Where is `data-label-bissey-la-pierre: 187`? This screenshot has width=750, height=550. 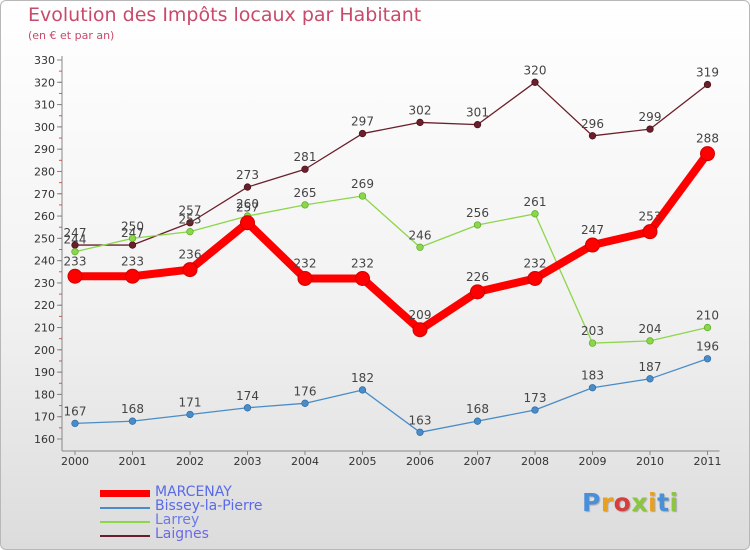 data-label-bissey-la-pierre: 187 is located at coordinates (650, 367).